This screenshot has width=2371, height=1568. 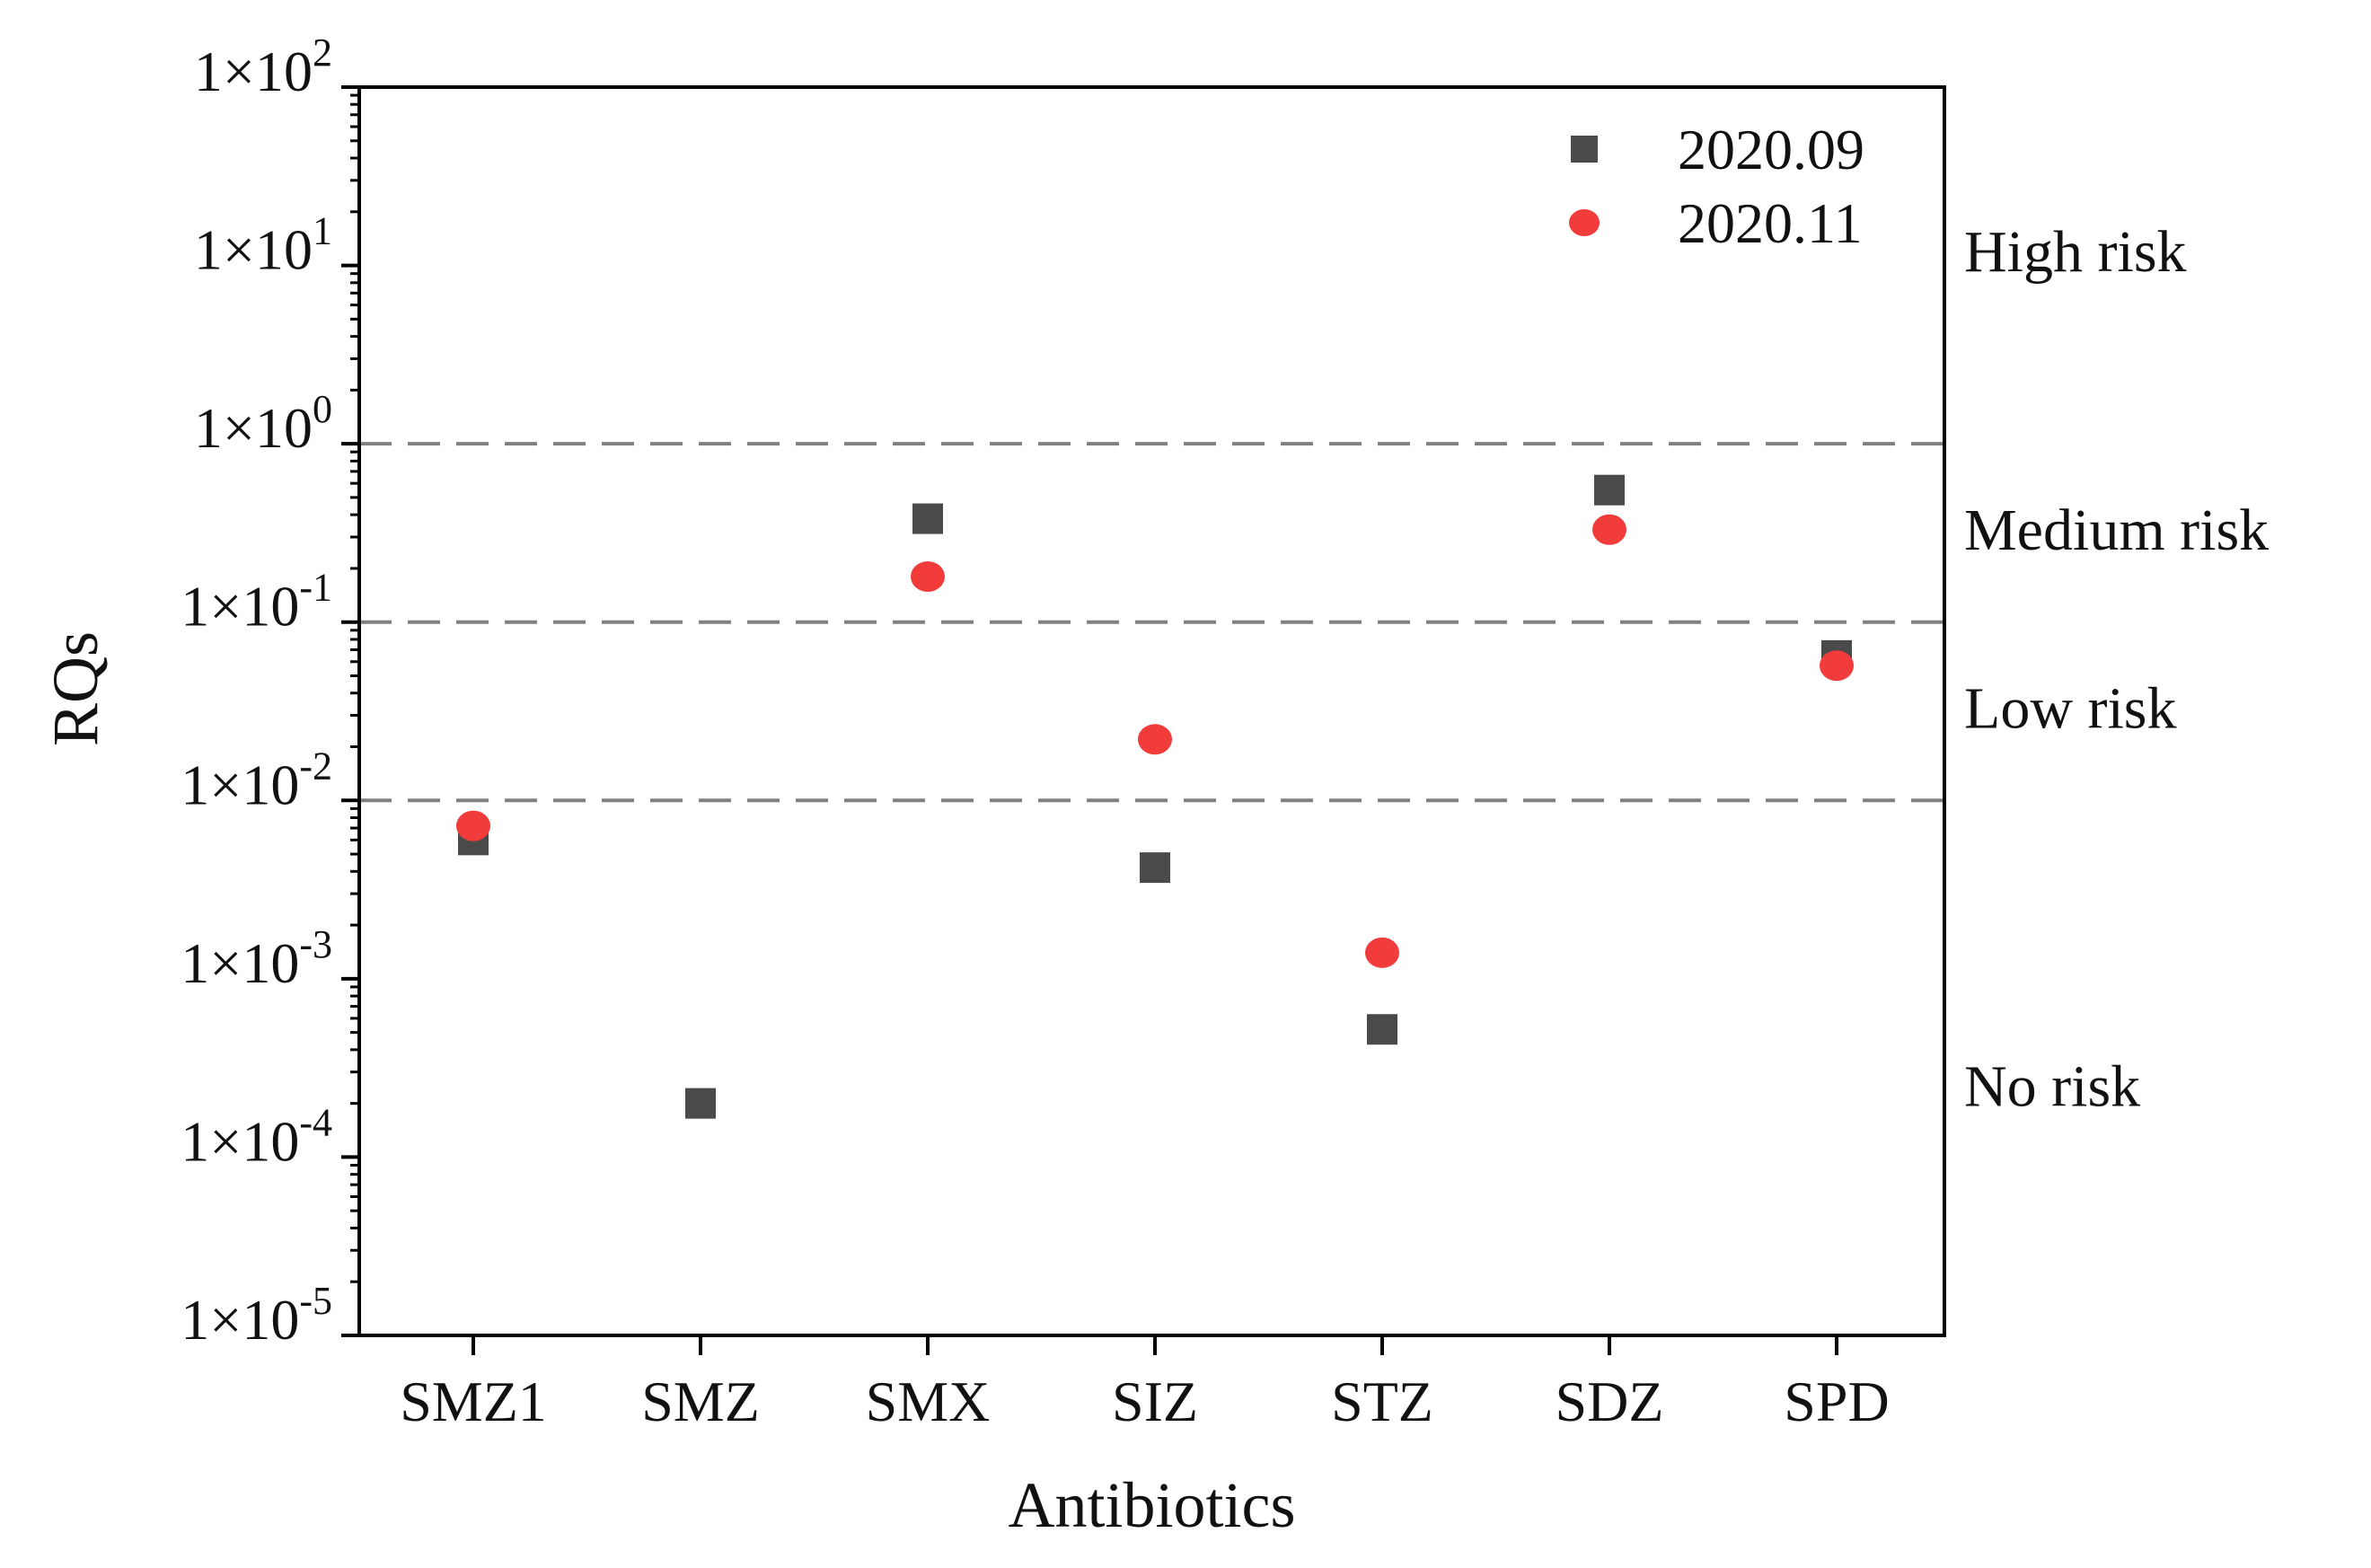 What do you see at coordinates (1152, 1505) in the screenshot?
I see `x-axis-title: Antibiotics` at bounding box center [1152, 1505].